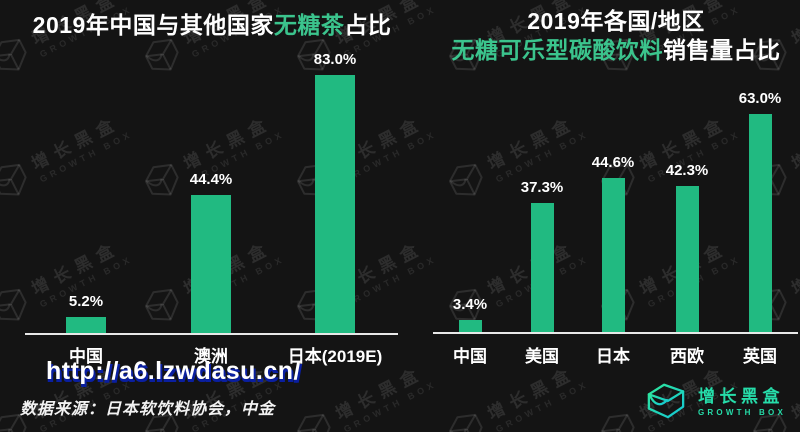 The width and height of the screenshot is (800, 432). What do you see at coordinates (335, 204) in the screenshot?
I see `bar-日本(2019E)` at bounding box center [335, 204].